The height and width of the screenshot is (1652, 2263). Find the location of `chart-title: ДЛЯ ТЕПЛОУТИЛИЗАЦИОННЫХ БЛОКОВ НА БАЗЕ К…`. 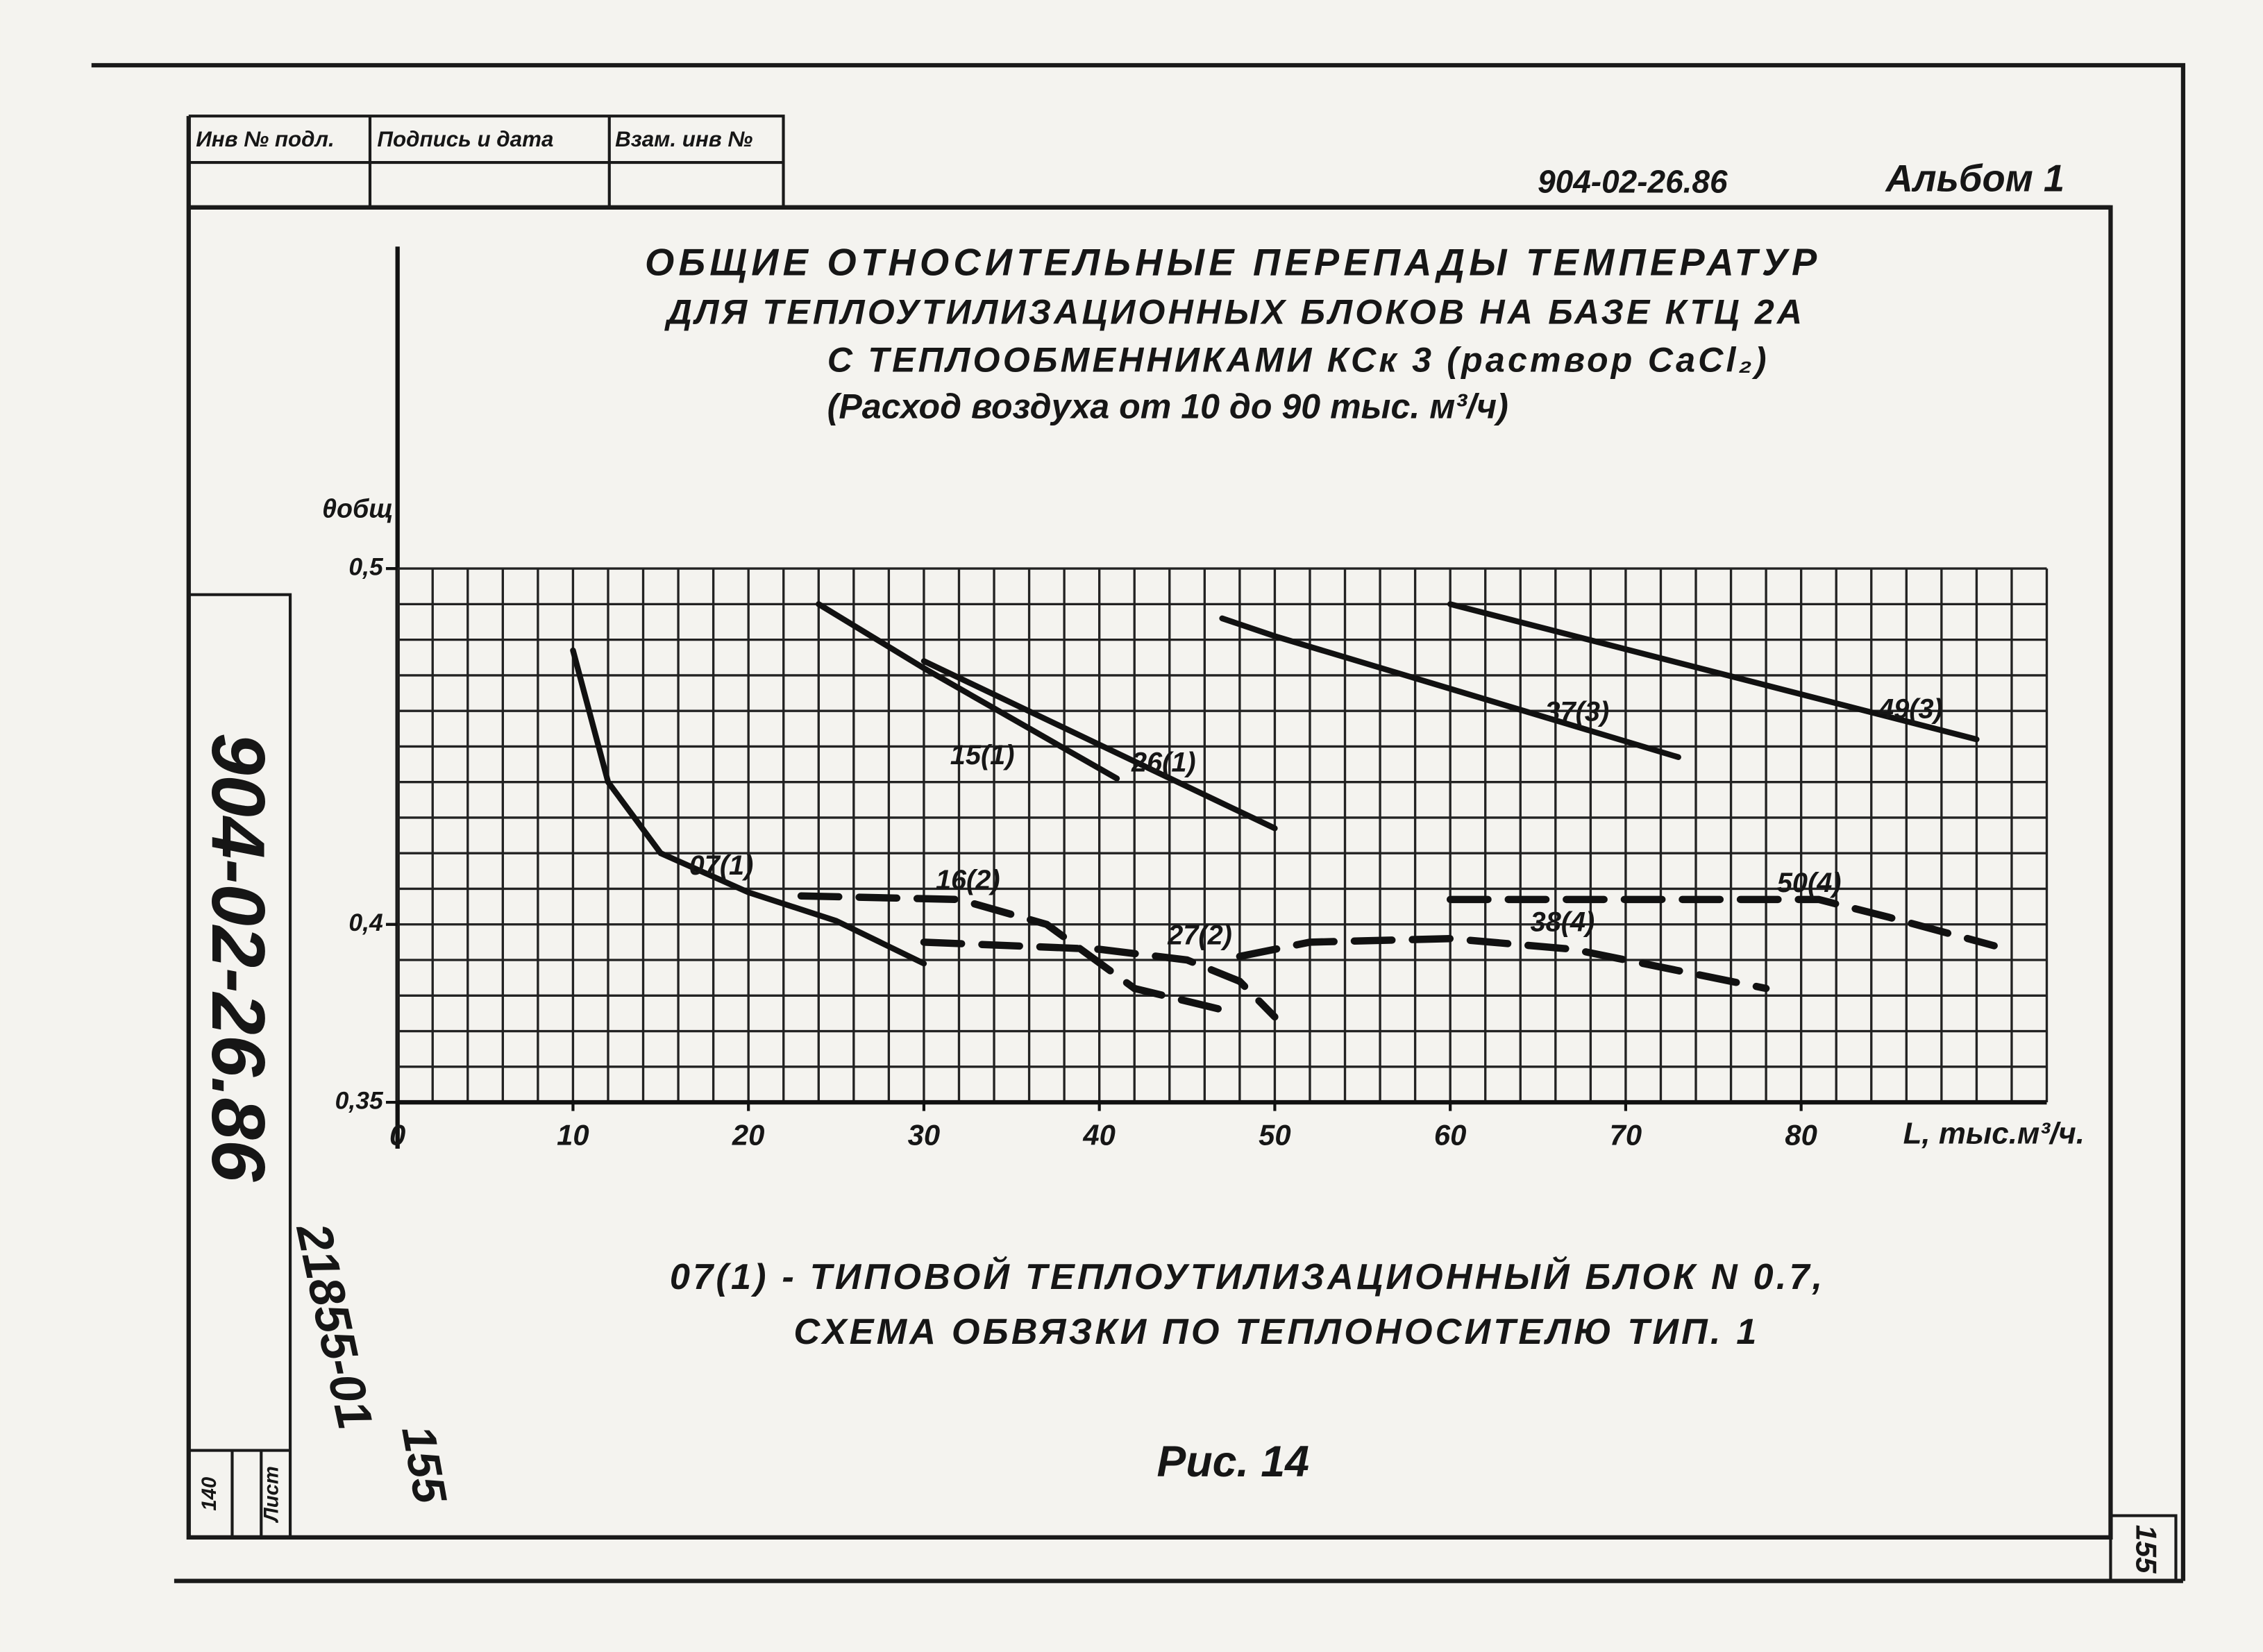

chart-title: ДЛЯ ТЕПЛОУТИЛИЗАЦИОННЫХ БЛОКОВ НА БАЗЕ К… is located at coordinates (1235, 312).